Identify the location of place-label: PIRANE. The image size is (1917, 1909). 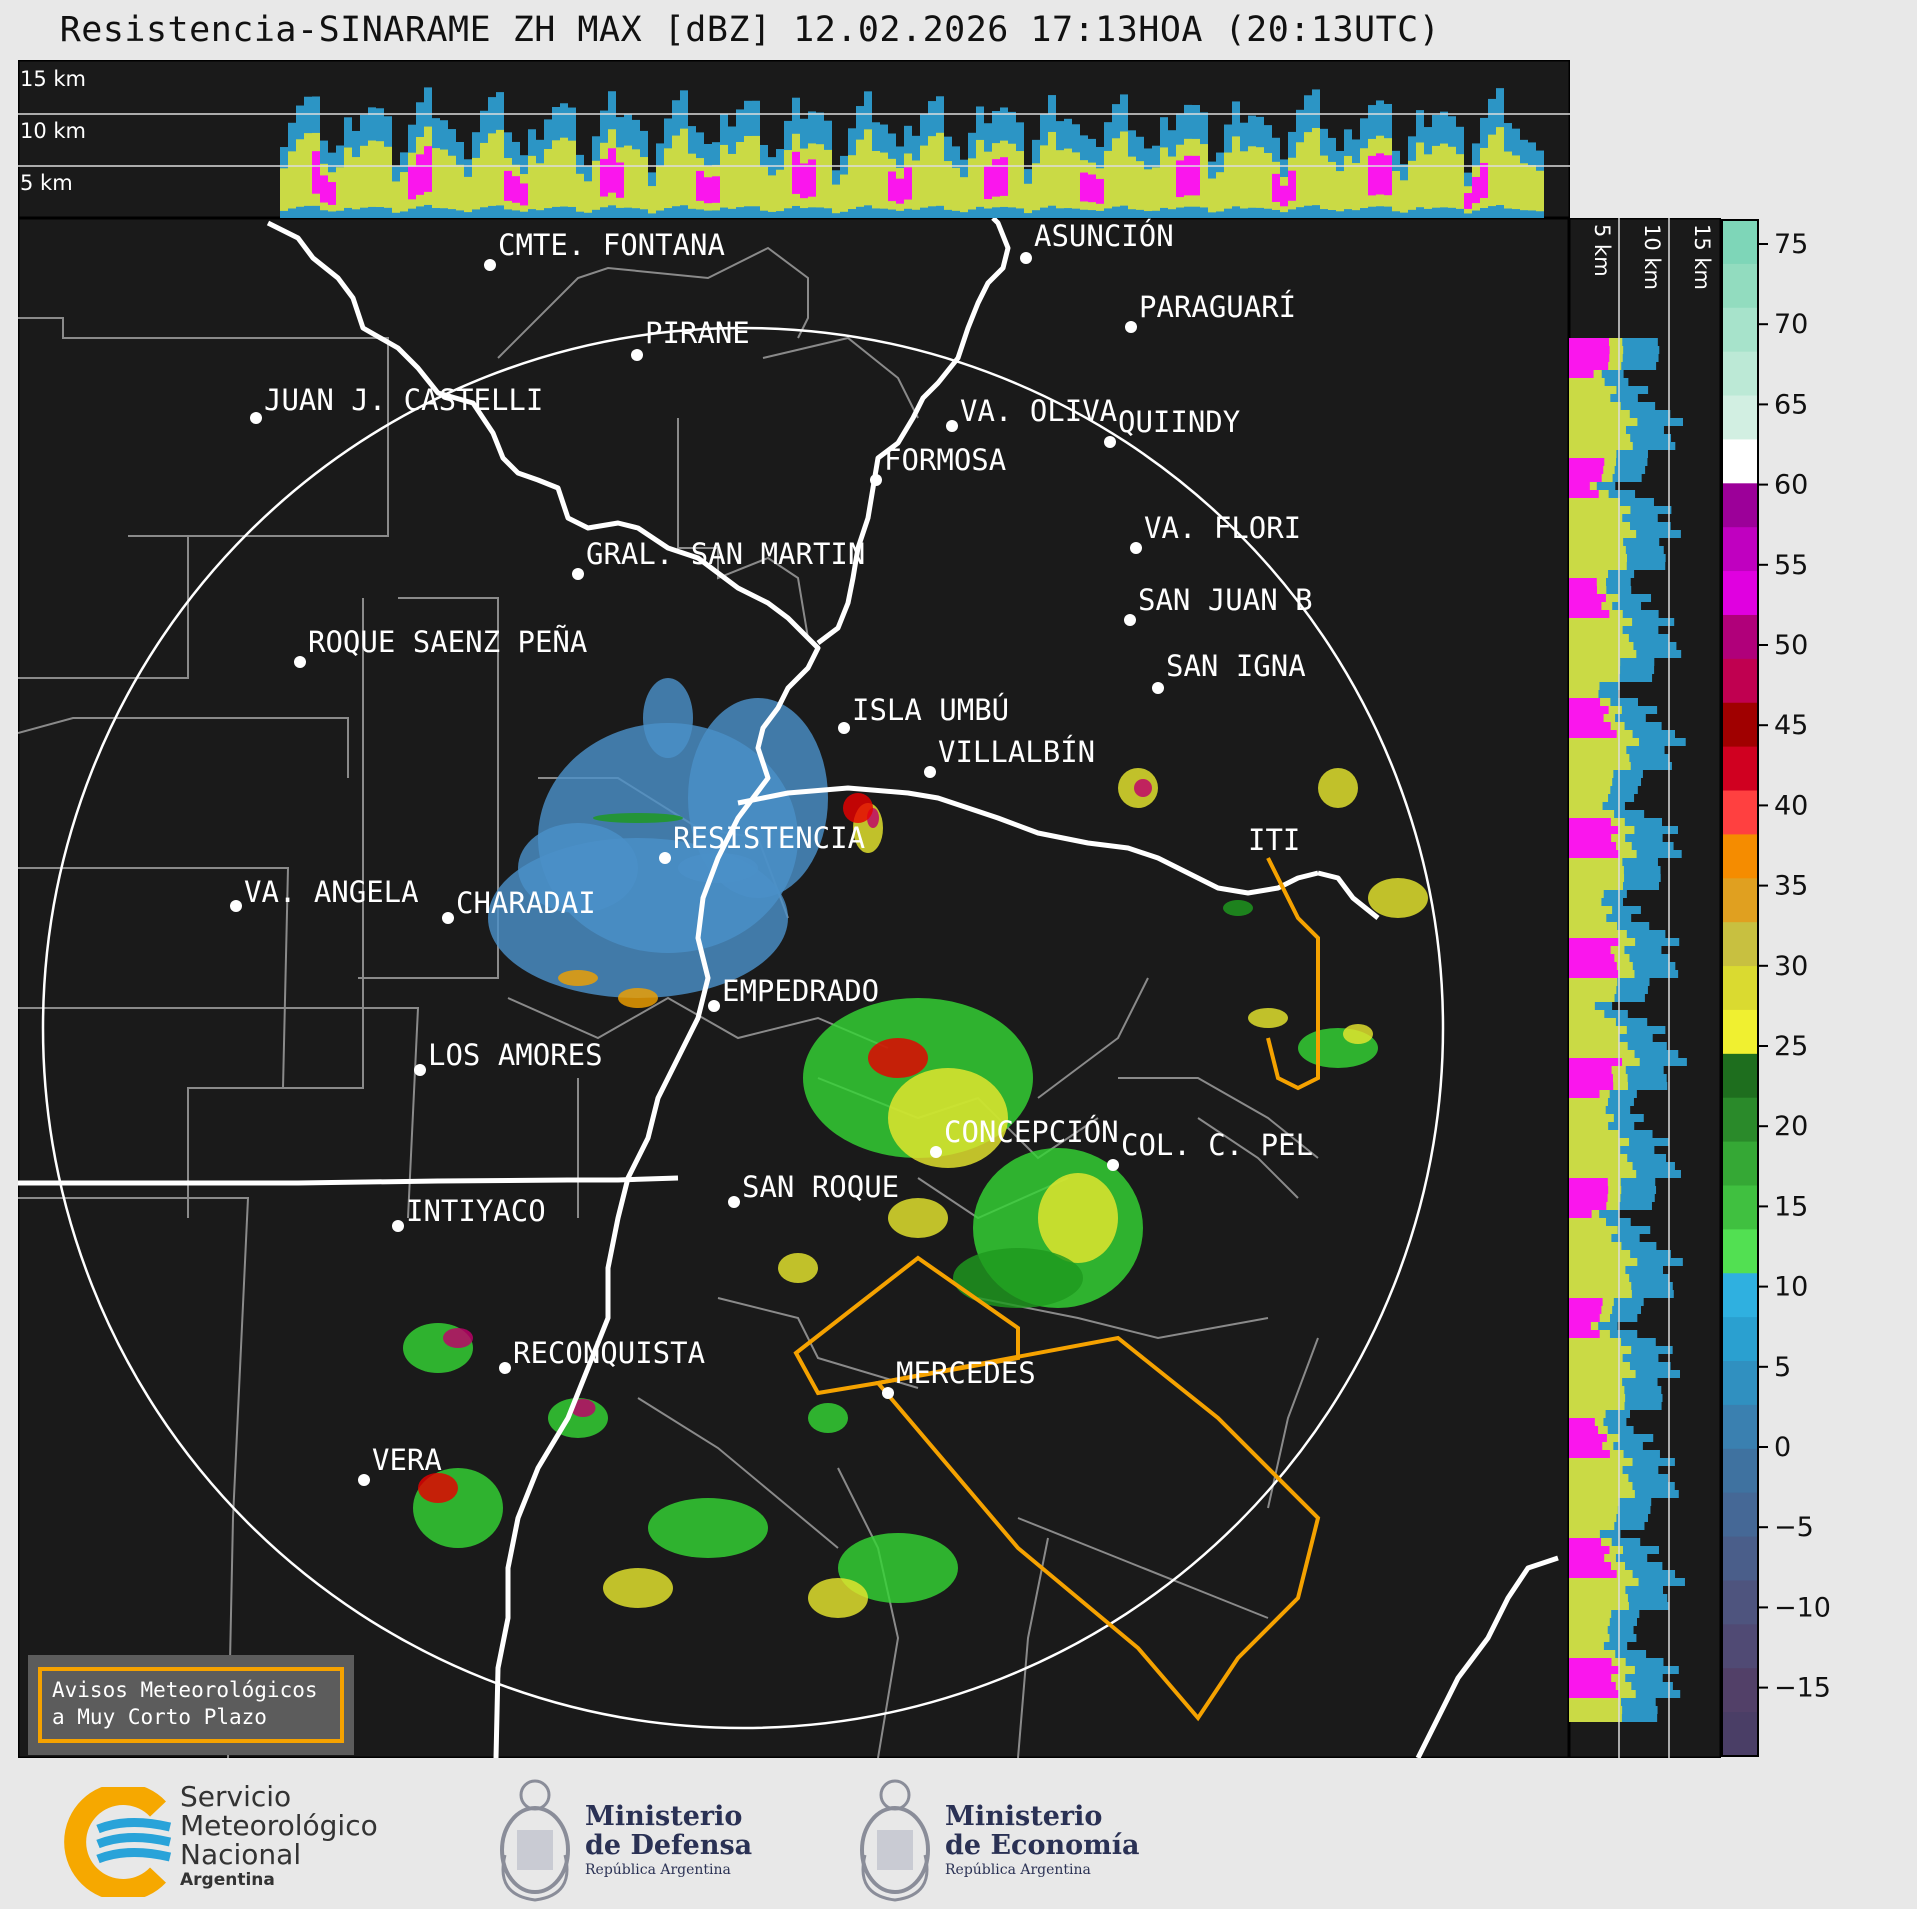
(697, 333).